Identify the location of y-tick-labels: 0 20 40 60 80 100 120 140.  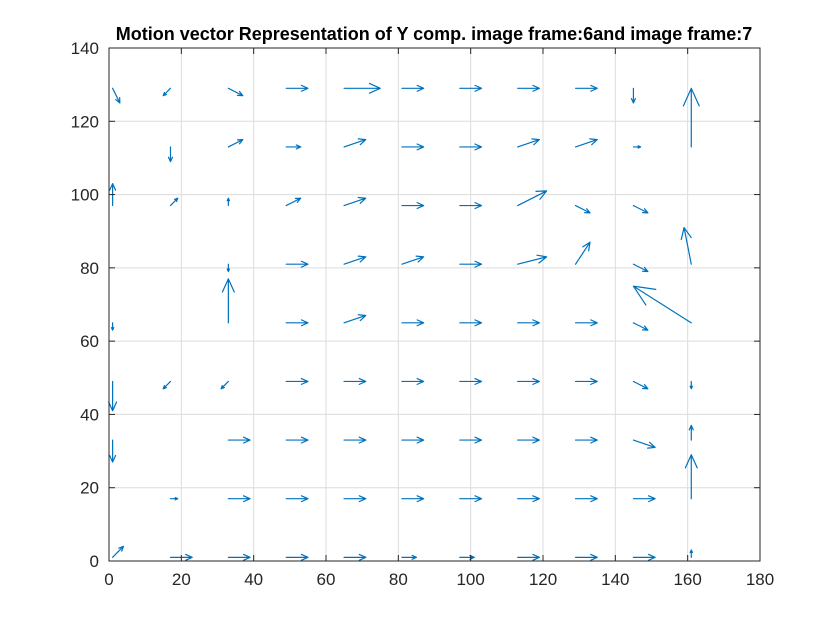
(85, 305).